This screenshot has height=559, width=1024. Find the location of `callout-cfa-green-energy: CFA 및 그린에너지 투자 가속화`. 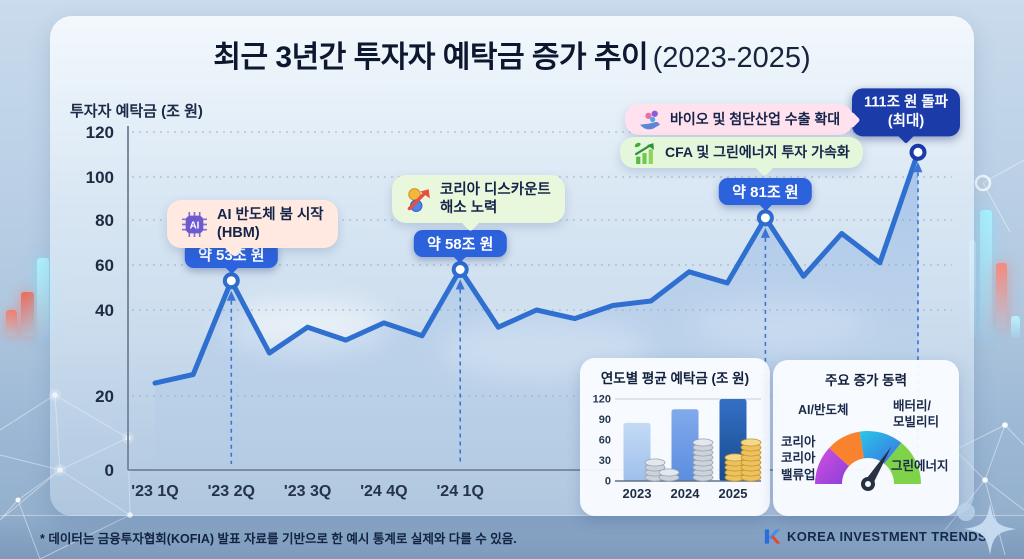

callout-cfa-green-energy: CFA 및 그린에너지 투자 가속화 is located at coordinates (741, 157).